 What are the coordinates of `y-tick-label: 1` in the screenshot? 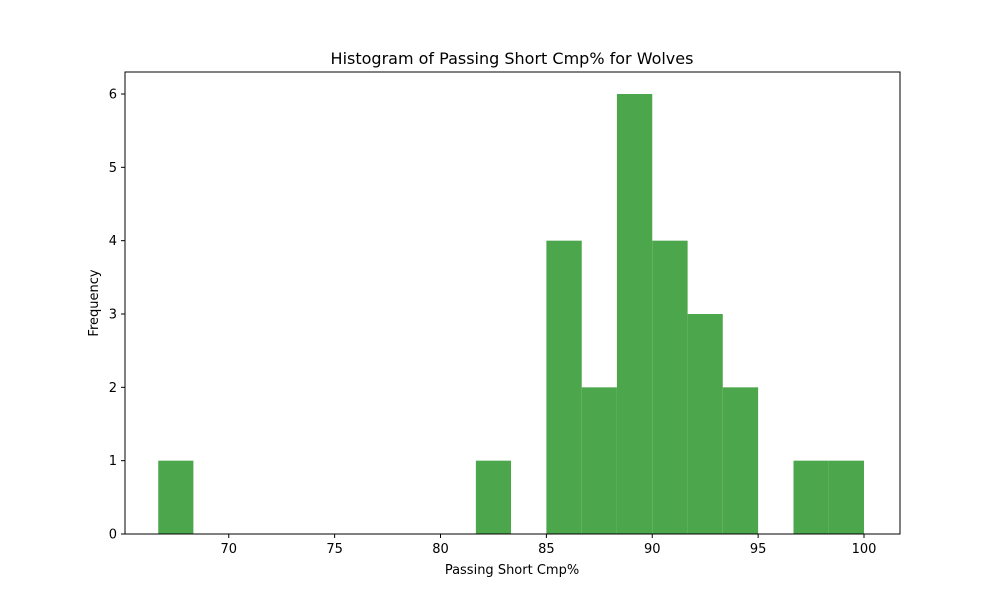 It's located at (113, 461).